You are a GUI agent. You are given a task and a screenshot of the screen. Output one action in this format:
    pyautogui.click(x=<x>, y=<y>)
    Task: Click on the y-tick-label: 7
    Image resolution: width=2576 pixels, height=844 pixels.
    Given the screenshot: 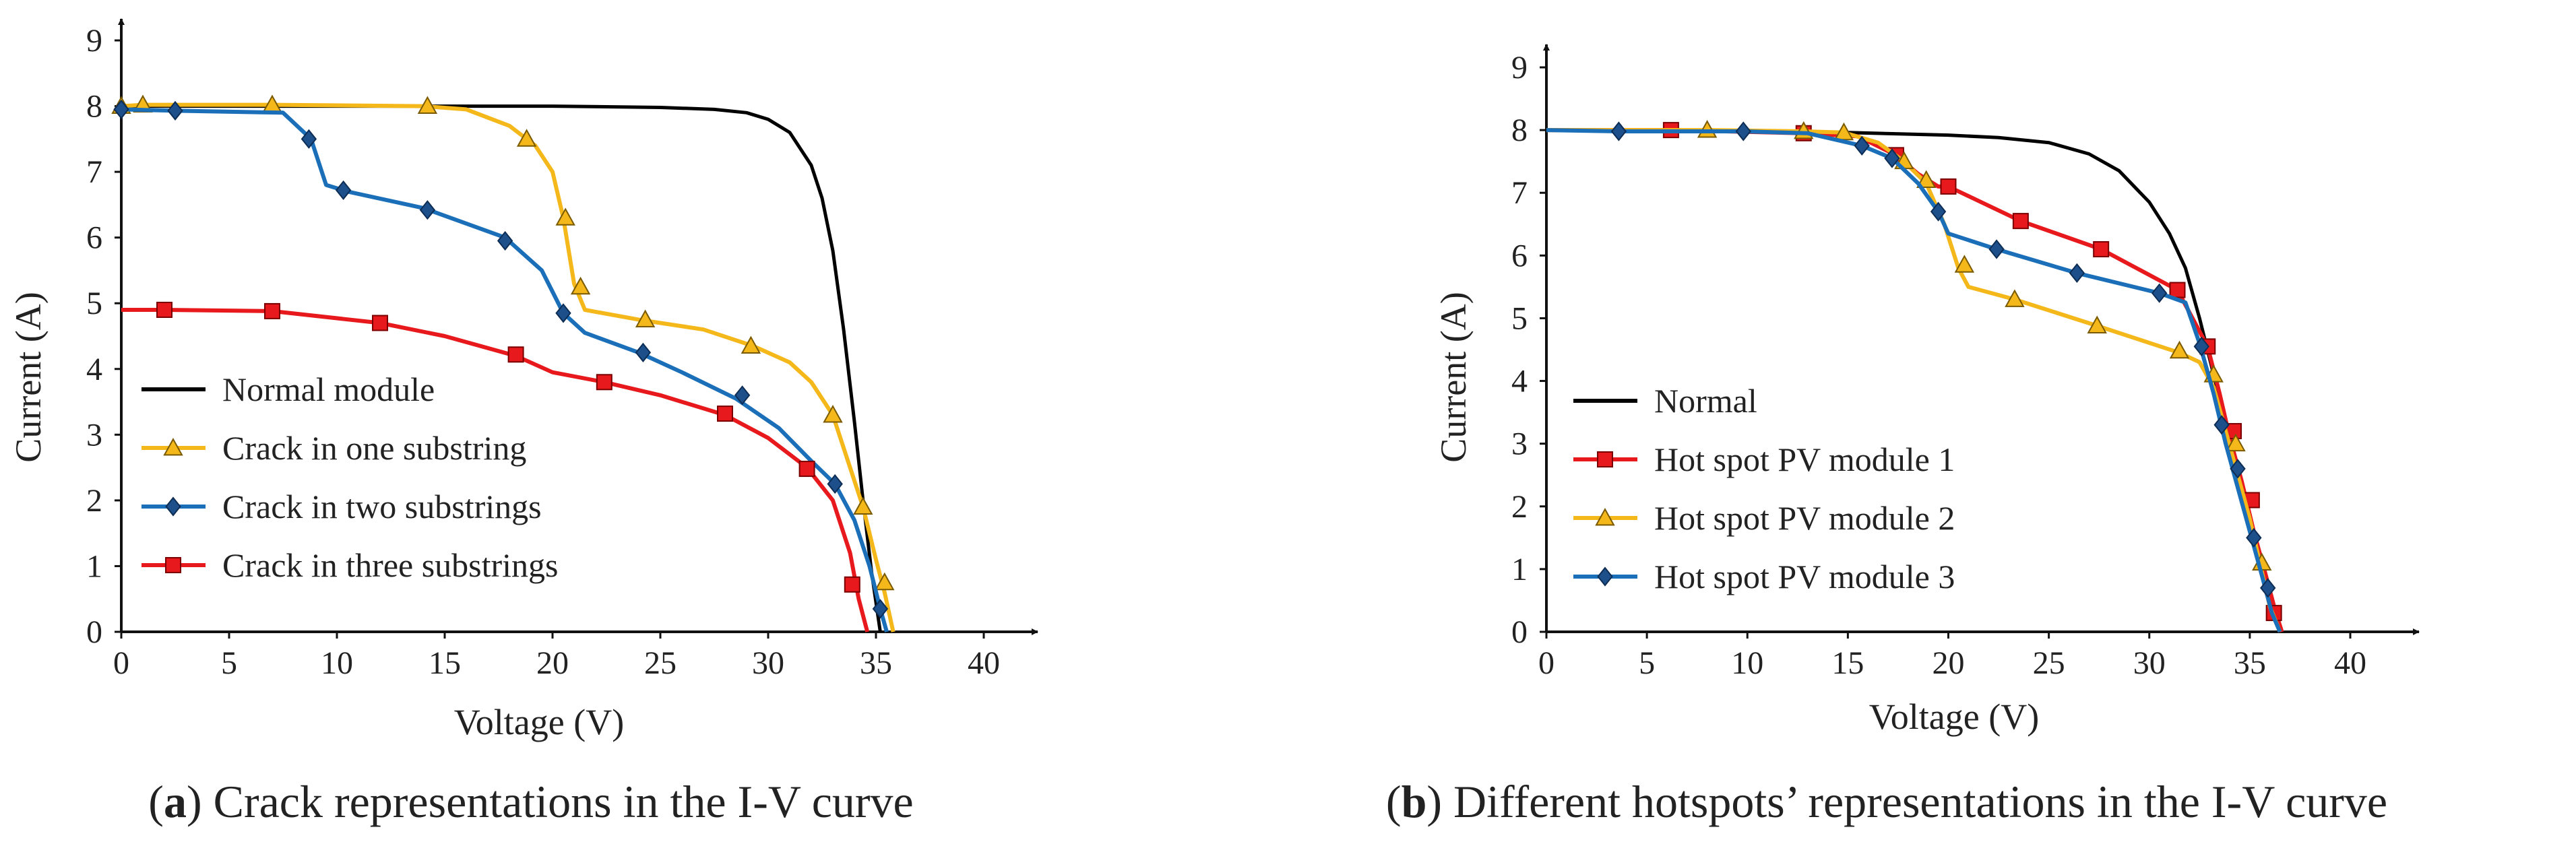 What is the action you would take?
    pyautogui.click(x=94, y=172)
    